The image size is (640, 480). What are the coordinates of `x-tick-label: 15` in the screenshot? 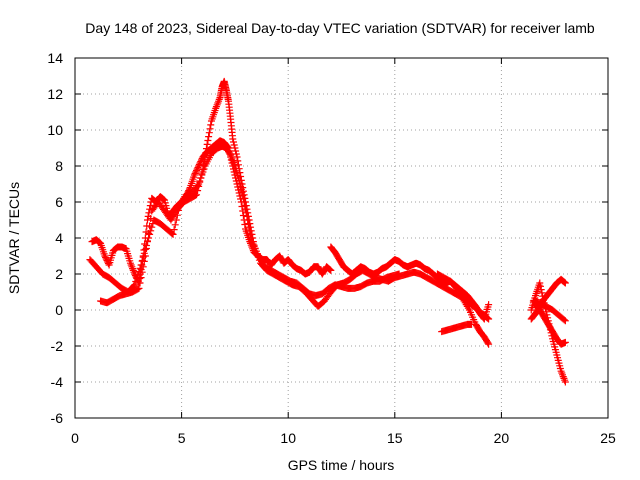 It's located at (395, 438).